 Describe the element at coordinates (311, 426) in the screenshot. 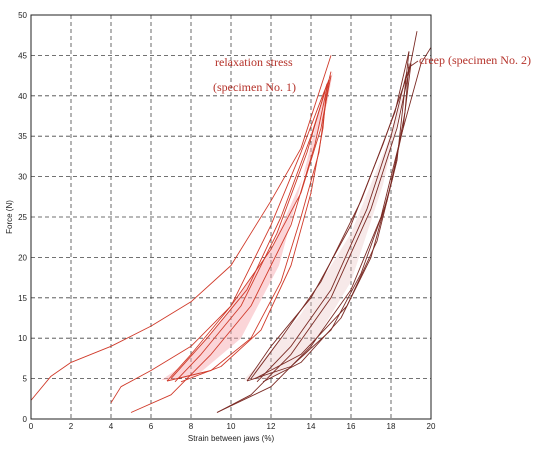

I see `x-tick-label: 14` at that location.